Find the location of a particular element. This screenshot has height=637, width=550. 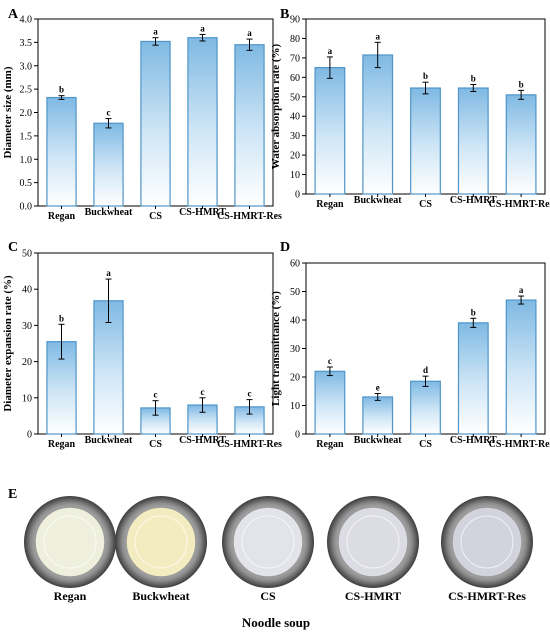

panel-label-b: B is located at coordinates (284, 14).